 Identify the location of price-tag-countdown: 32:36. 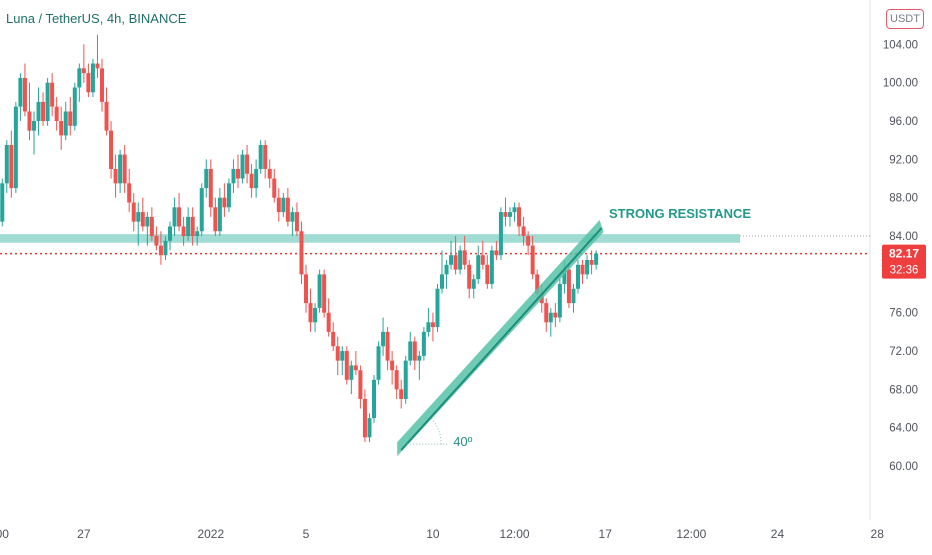
(904, 271).